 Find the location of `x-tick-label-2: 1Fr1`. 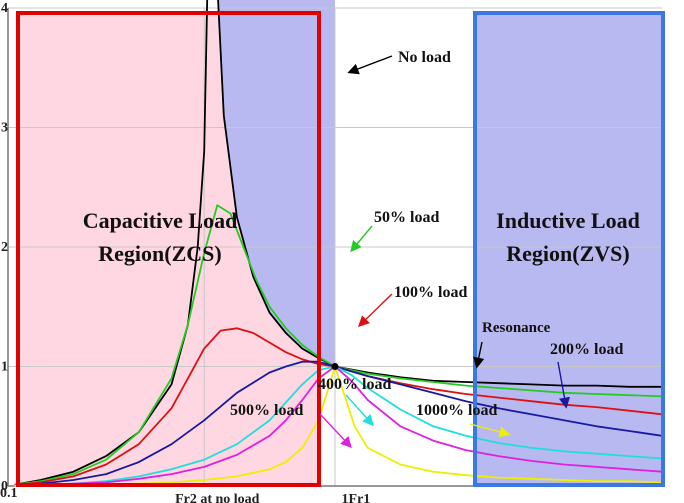

x-tick-label-2: 1Fr1 is located at coordinates (356, 497).